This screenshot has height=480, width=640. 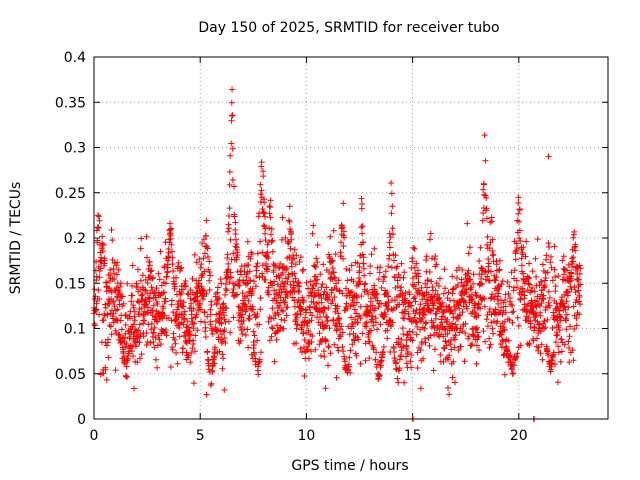 I want to click on y-tick-label: 0.25, so click(x=70, y=194).